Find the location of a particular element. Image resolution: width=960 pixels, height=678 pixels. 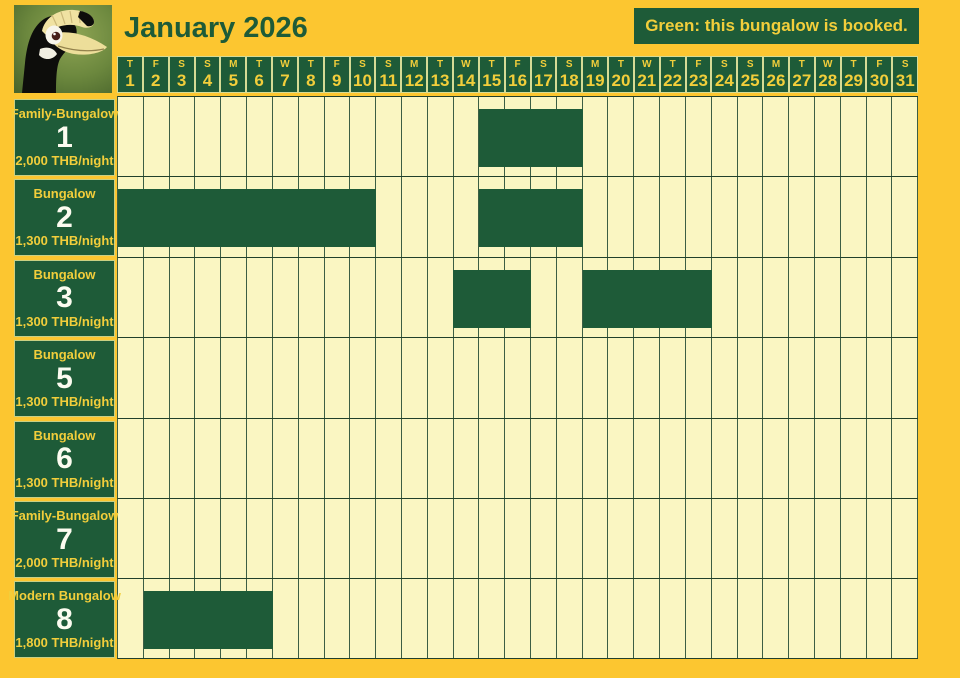

day-cell-b7-d9 is located at coordinates (337, 538).